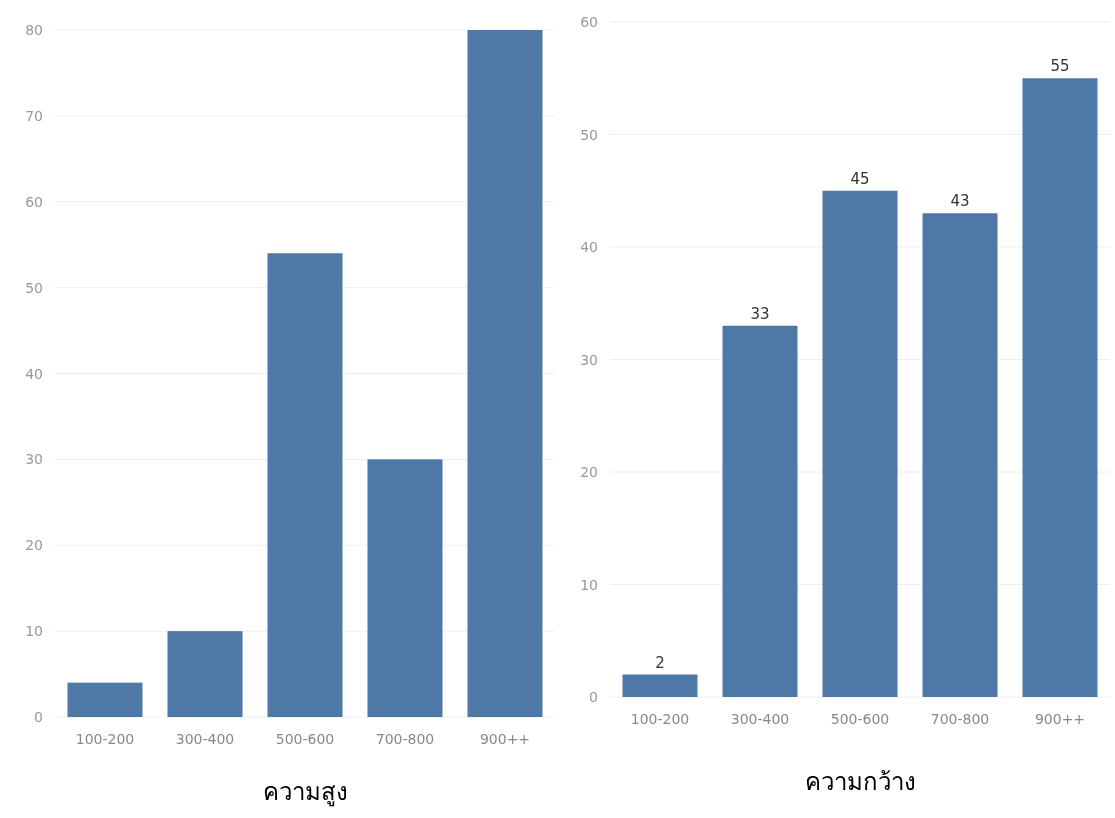 The width and height of the screenshot is (1115, 818). What do you see at coordinates (34, 30) in the screenshot?
I see `y-tick-label: 80` at bounding box center [34, 30].